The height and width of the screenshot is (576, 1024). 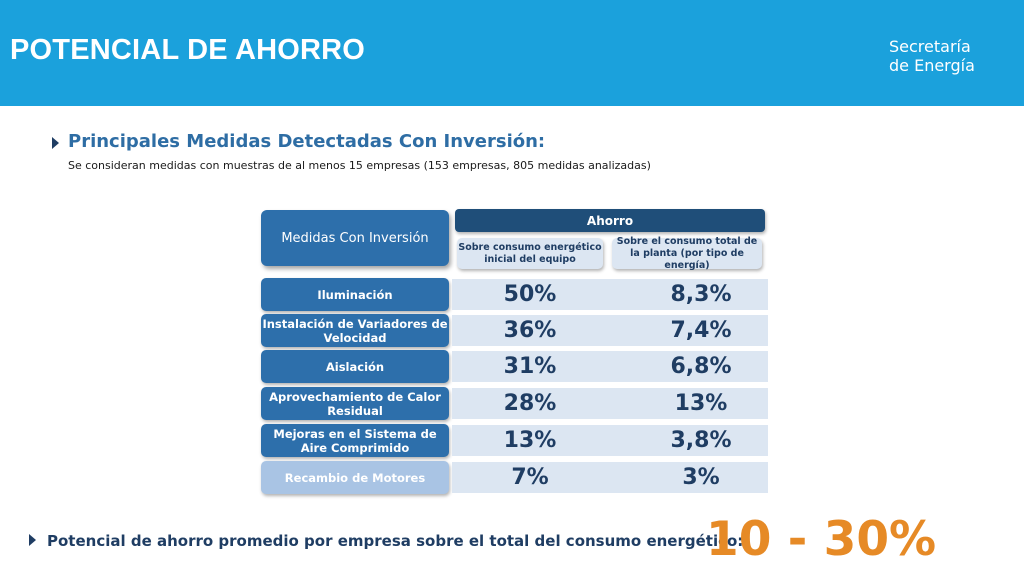 What do you see at coordinates (930, 46) in the screenshot?
I see `brand-line-1: Secretaría` at bounding box center [930, 46].